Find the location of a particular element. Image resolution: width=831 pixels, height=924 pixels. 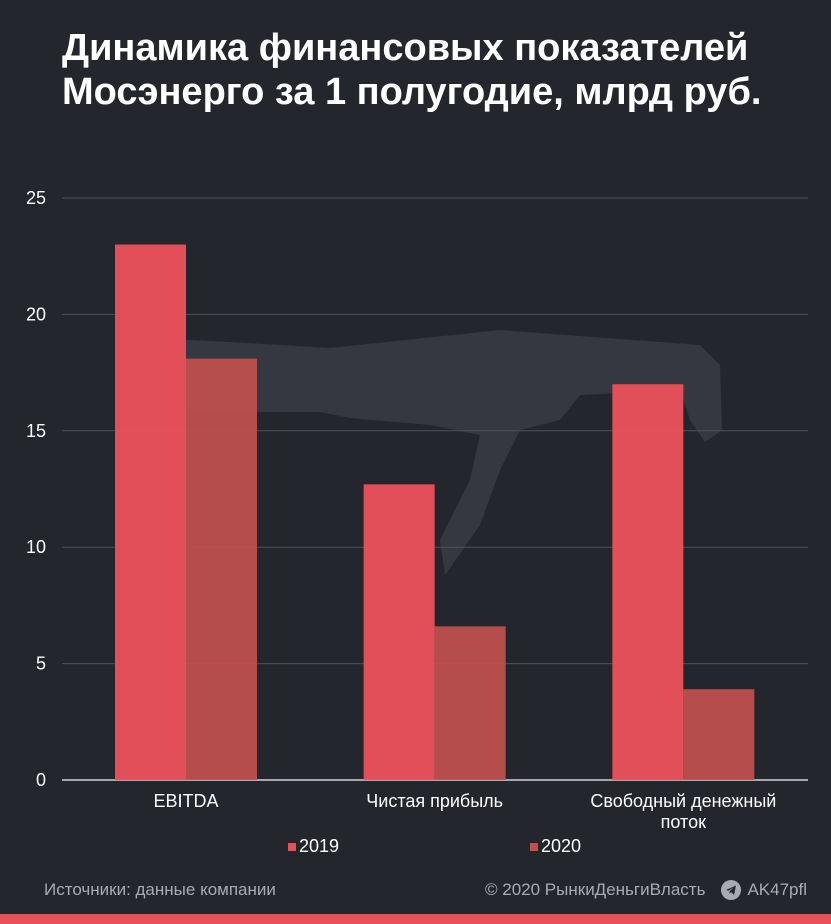

legend-label: 2019 is located at coordinates (319, 846).